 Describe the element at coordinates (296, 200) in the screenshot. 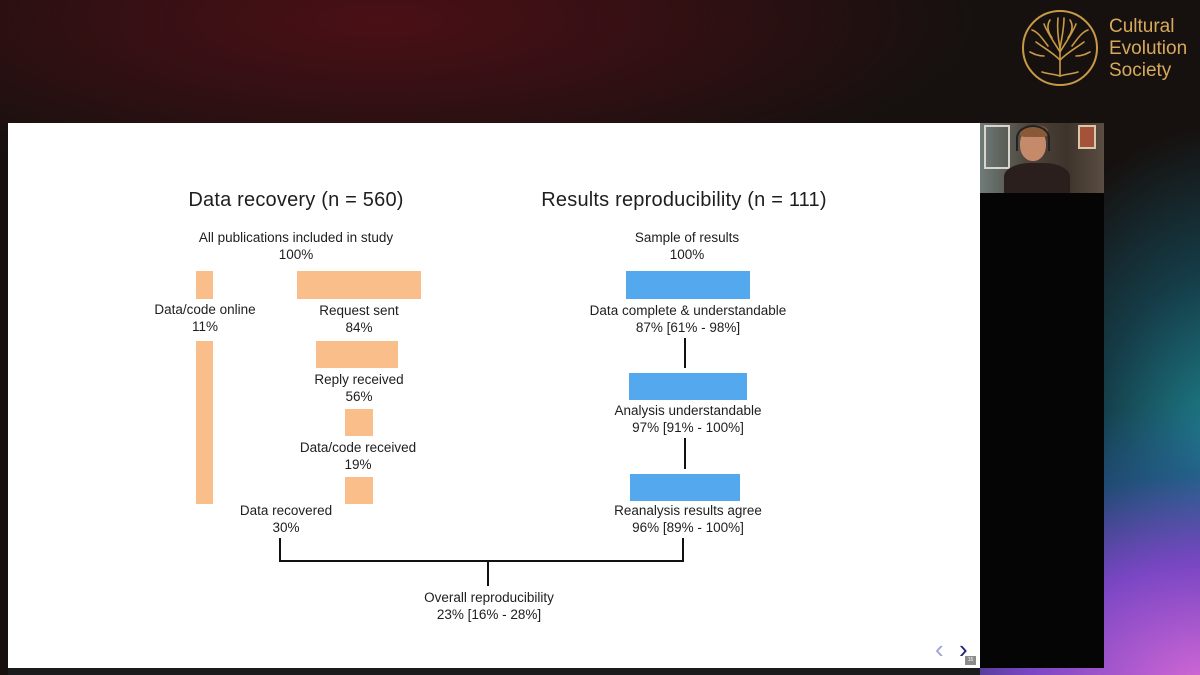

I see `data-recovery-heading: Data recovery (n = 560)` at that location.